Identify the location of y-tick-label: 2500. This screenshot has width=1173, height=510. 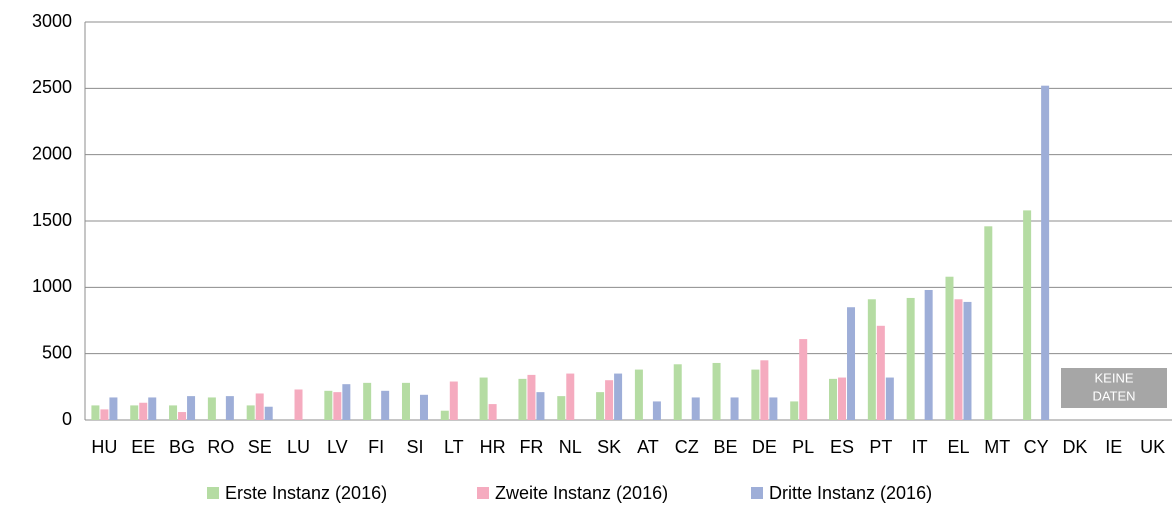
(52, 87).